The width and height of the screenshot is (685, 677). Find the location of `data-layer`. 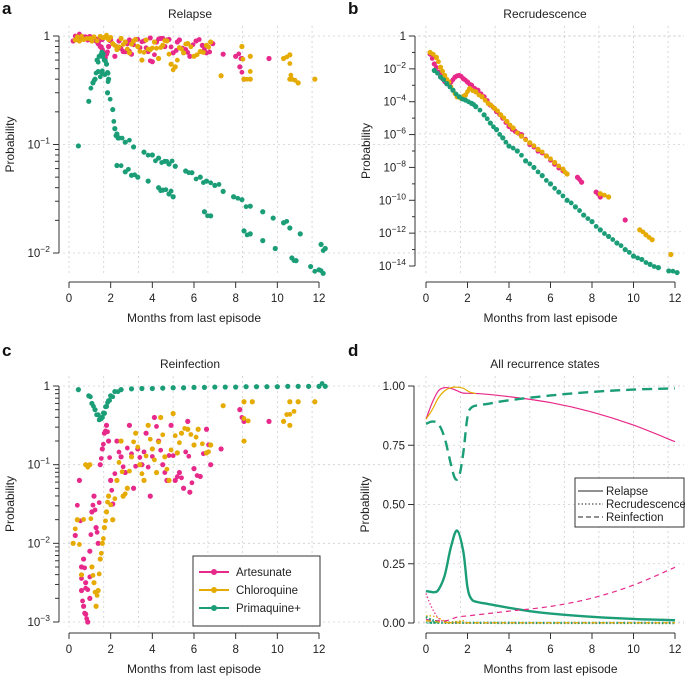

data-layer is located at coordinates (199, 503).